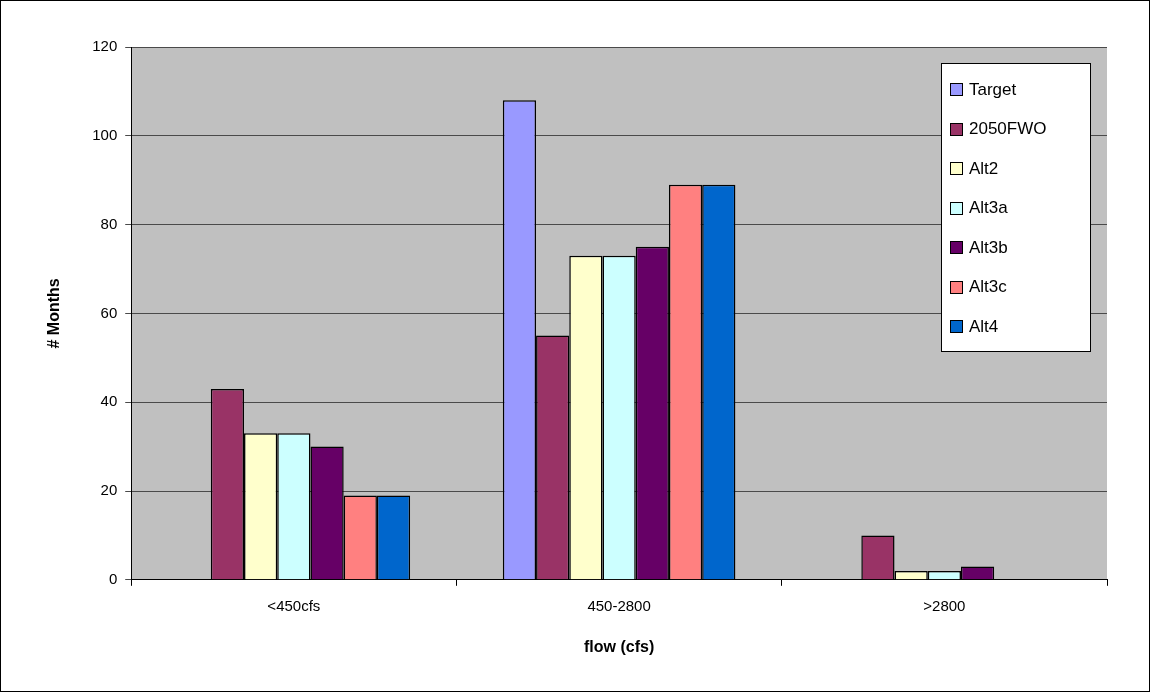 The image size is (1150, 692). What do you see at coordinates (988, 208) in the screenshot?
I see `legend-label: Alt3a` at bounding box center [988, 208].